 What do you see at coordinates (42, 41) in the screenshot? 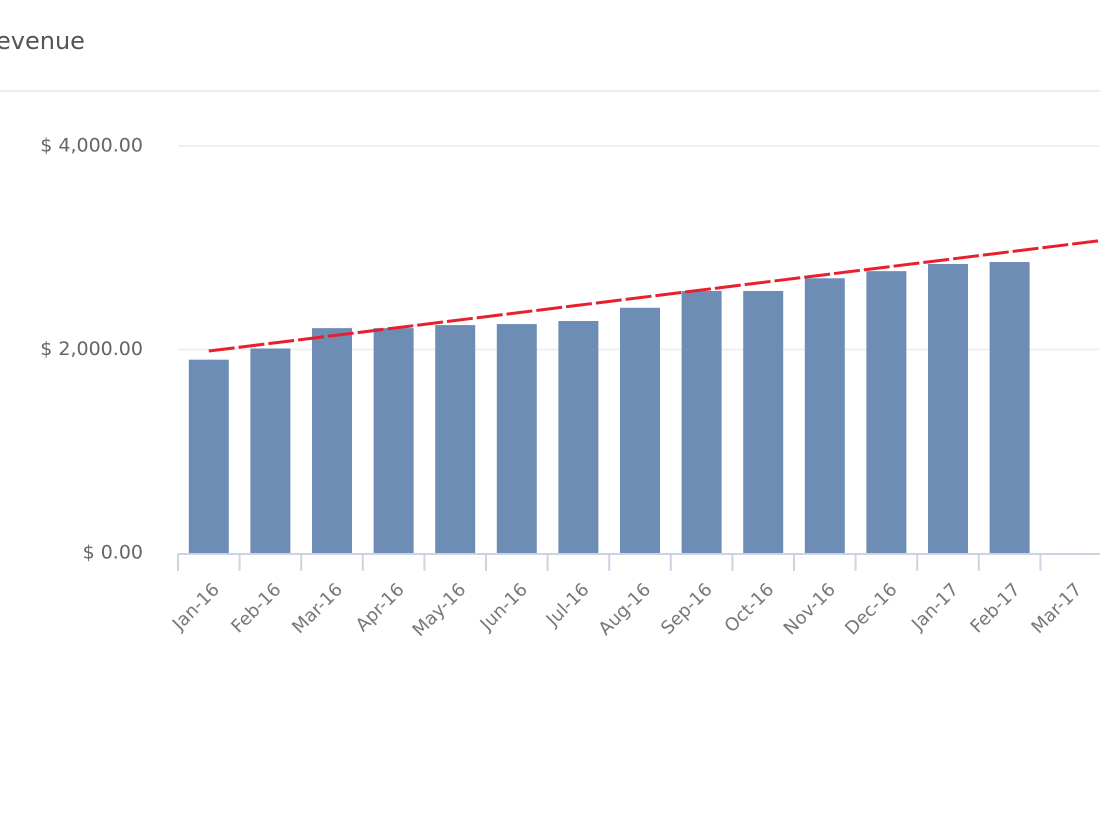
I see `chart-title: evenue` at bounding box center [42, 41].